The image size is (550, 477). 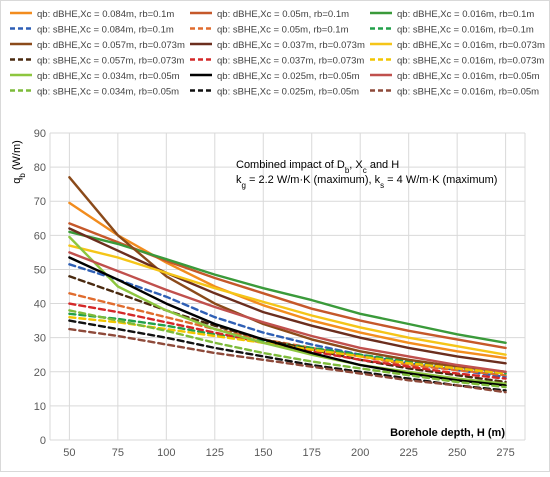 What do you see at coordinates (19, 162) in the screenshot?
I see `y-axis-label: qb (W/m)` at bounding box center [19, 162].